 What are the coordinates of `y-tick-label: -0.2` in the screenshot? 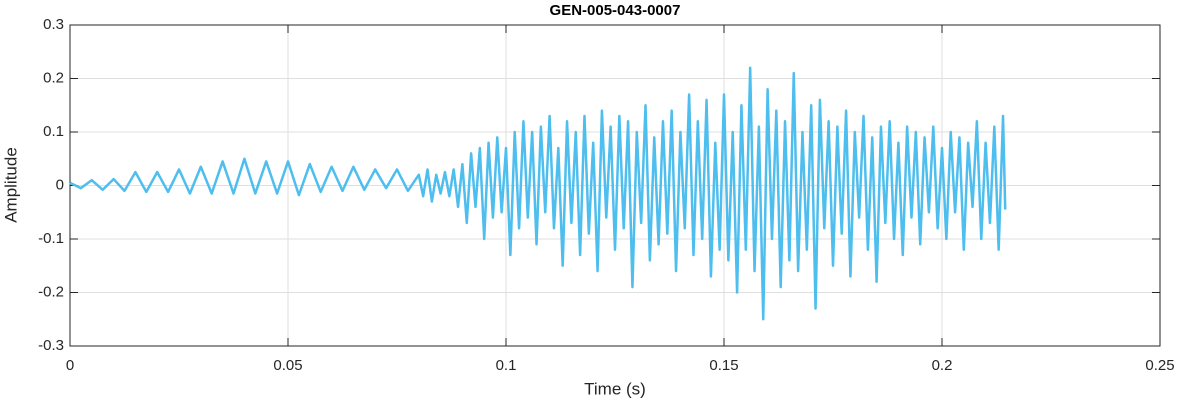 It's located at (51, 291).